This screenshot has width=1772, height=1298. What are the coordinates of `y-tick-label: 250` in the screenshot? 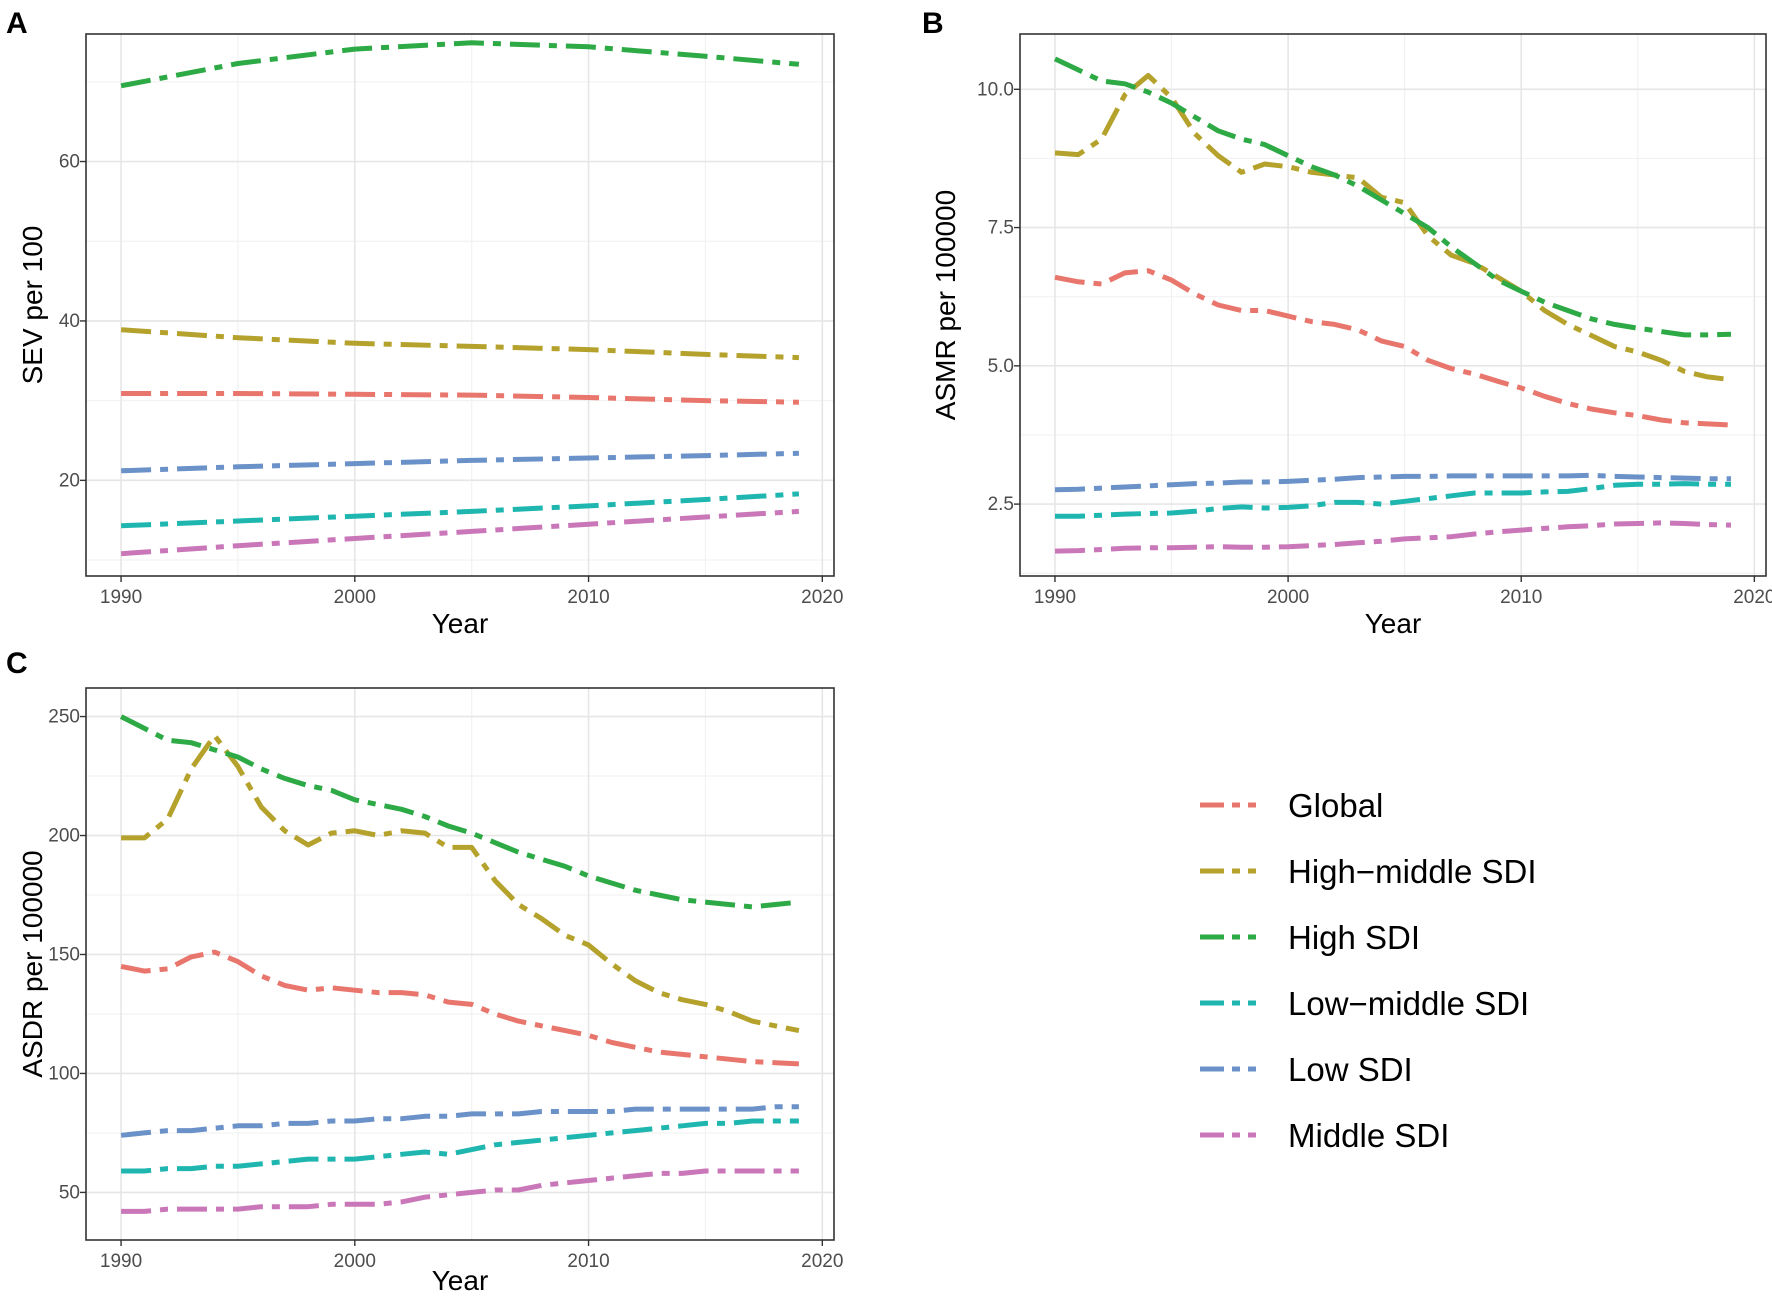 It's located at (64, 717).